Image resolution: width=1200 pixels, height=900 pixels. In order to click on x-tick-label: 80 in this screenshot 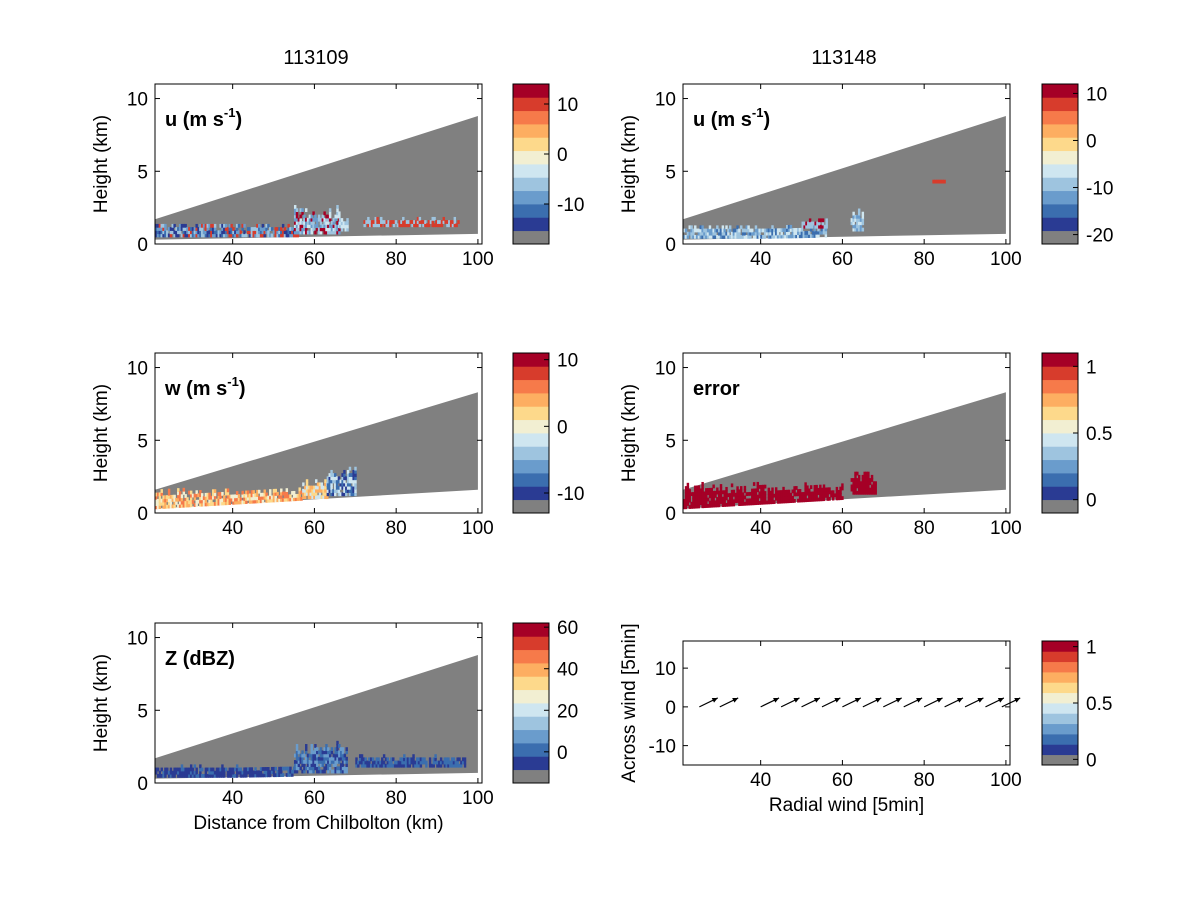, I will do `click(396, 259)`.